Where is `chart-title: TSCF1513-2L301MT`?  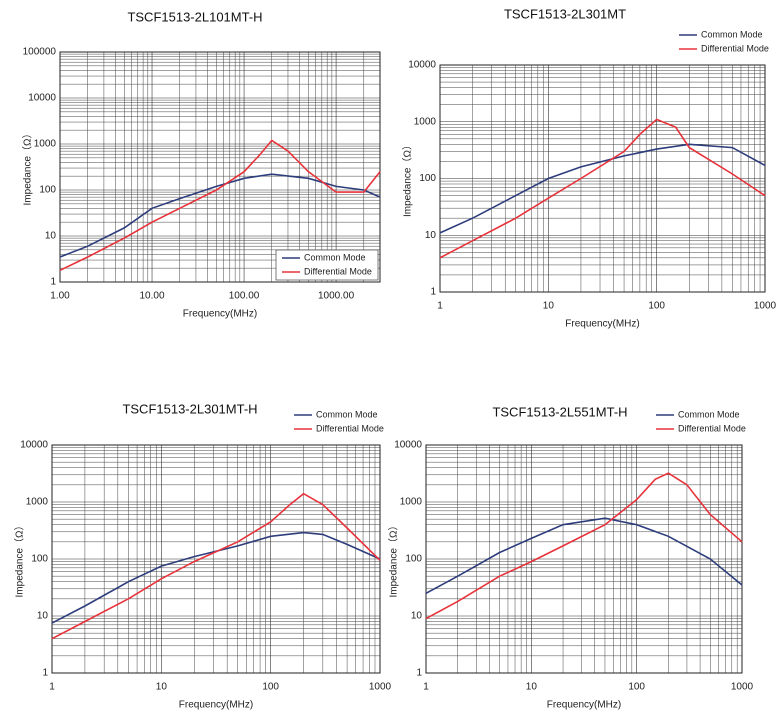 chart-title: TSCF1513-2L301MT is located at coordinates (565, 13).